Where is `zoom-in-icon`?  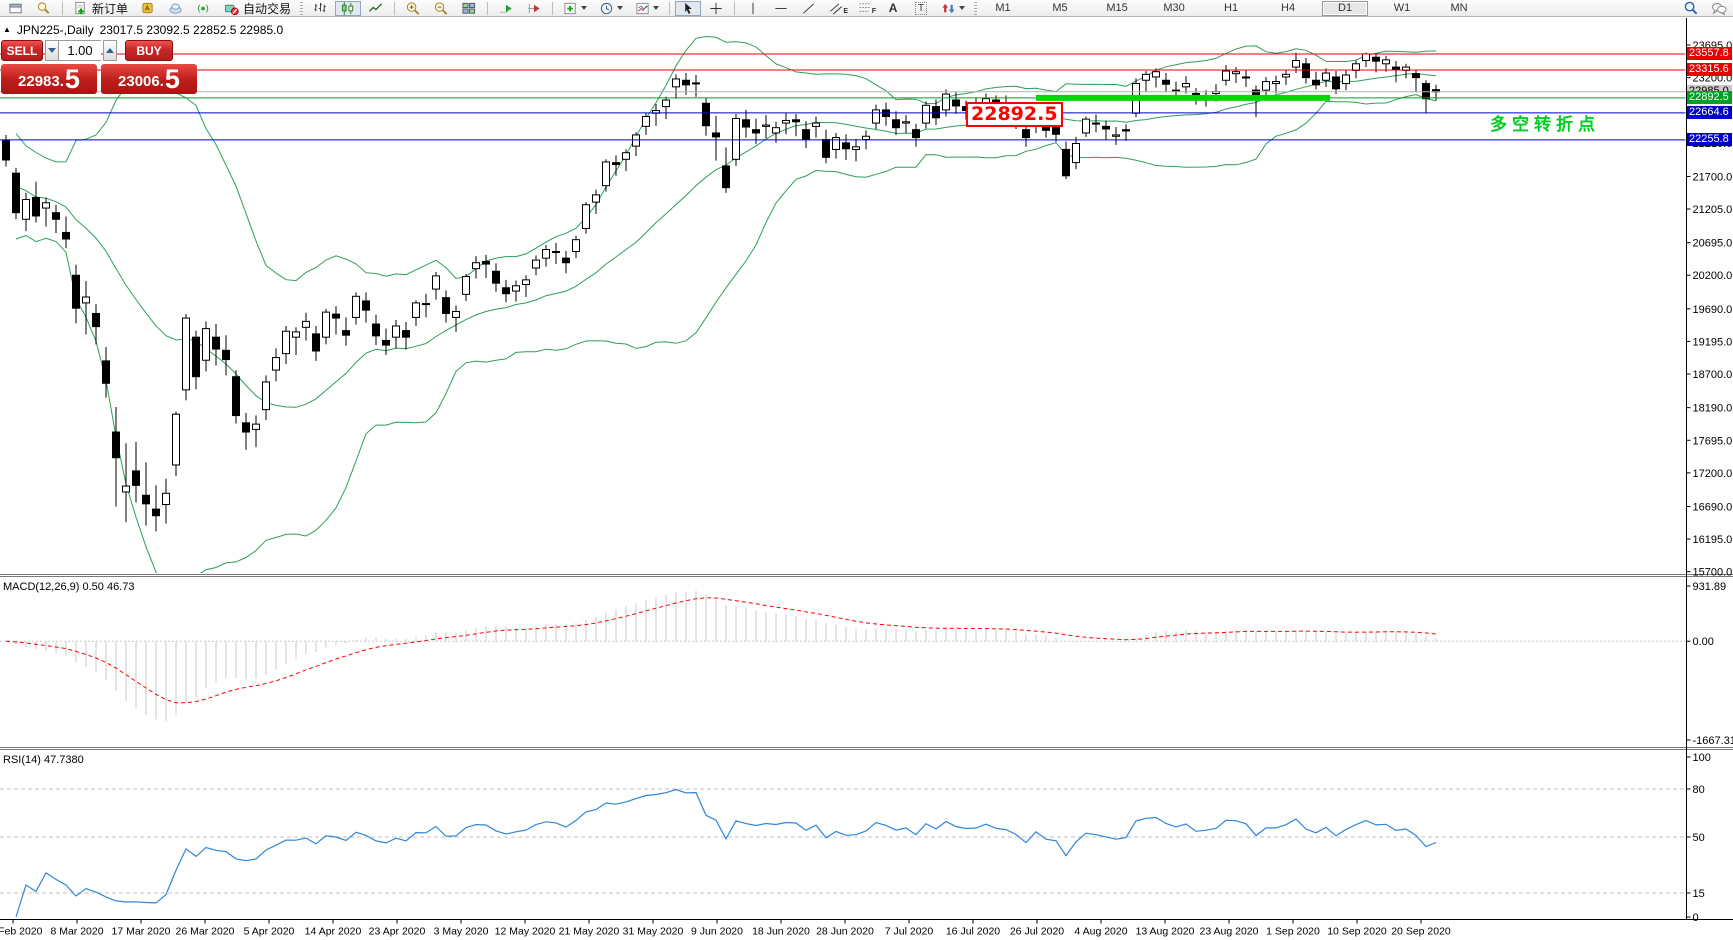
zoom-in-icon is located at coordinates (413, 8).